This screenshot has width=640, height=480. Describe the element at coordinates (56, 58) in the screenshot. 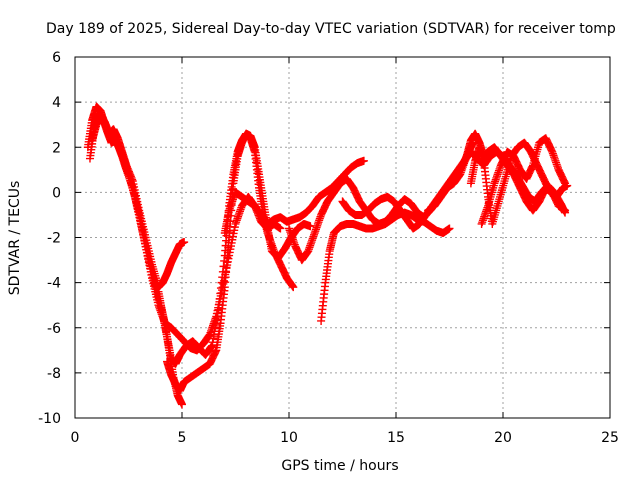

I see `y-tick-label: 6` at that location.